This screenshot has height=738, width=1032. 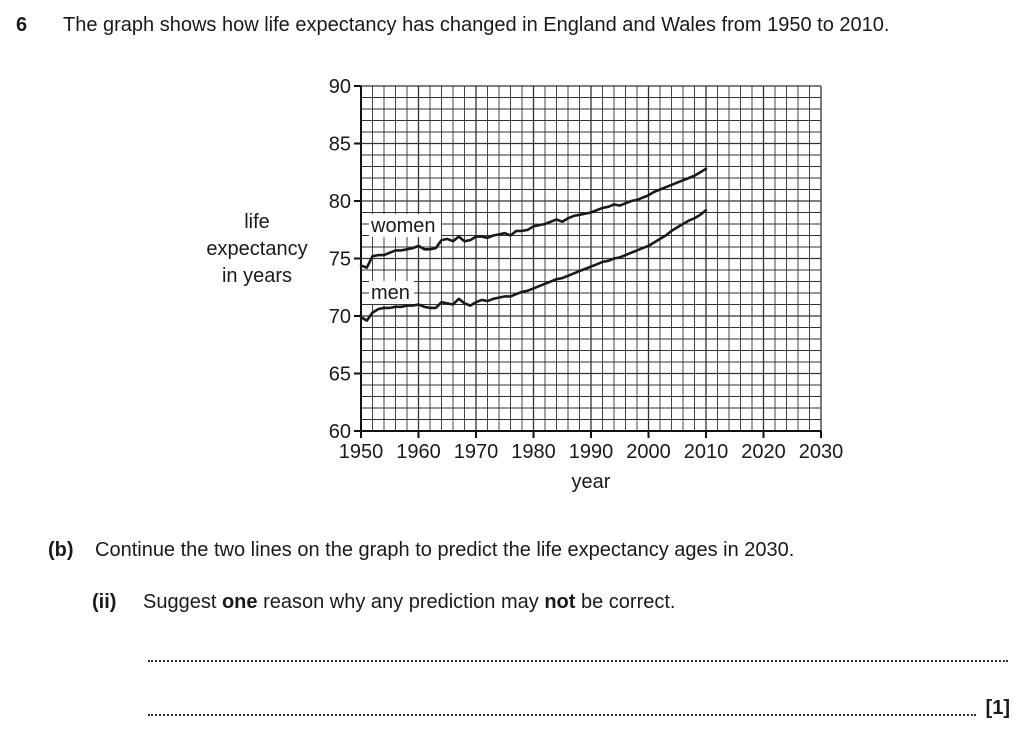 What do you see at coordinates (182, 602) in the screenshot?
I see `part-ii-text-before: Suggest` at bounding box center [182, 602].